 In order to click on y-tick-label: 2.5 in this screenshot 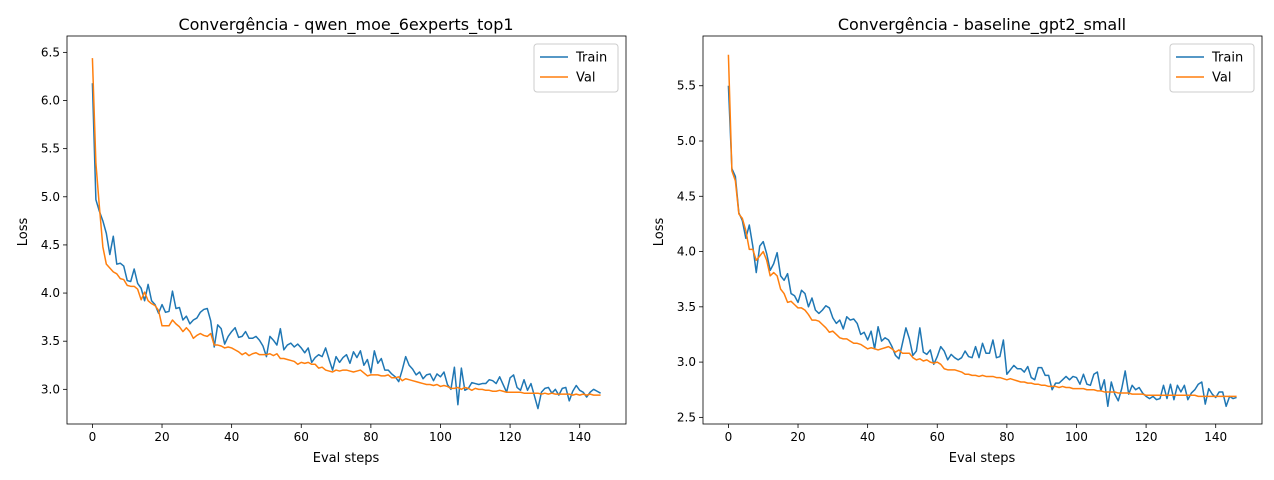, I will do `click(686, 417)`.